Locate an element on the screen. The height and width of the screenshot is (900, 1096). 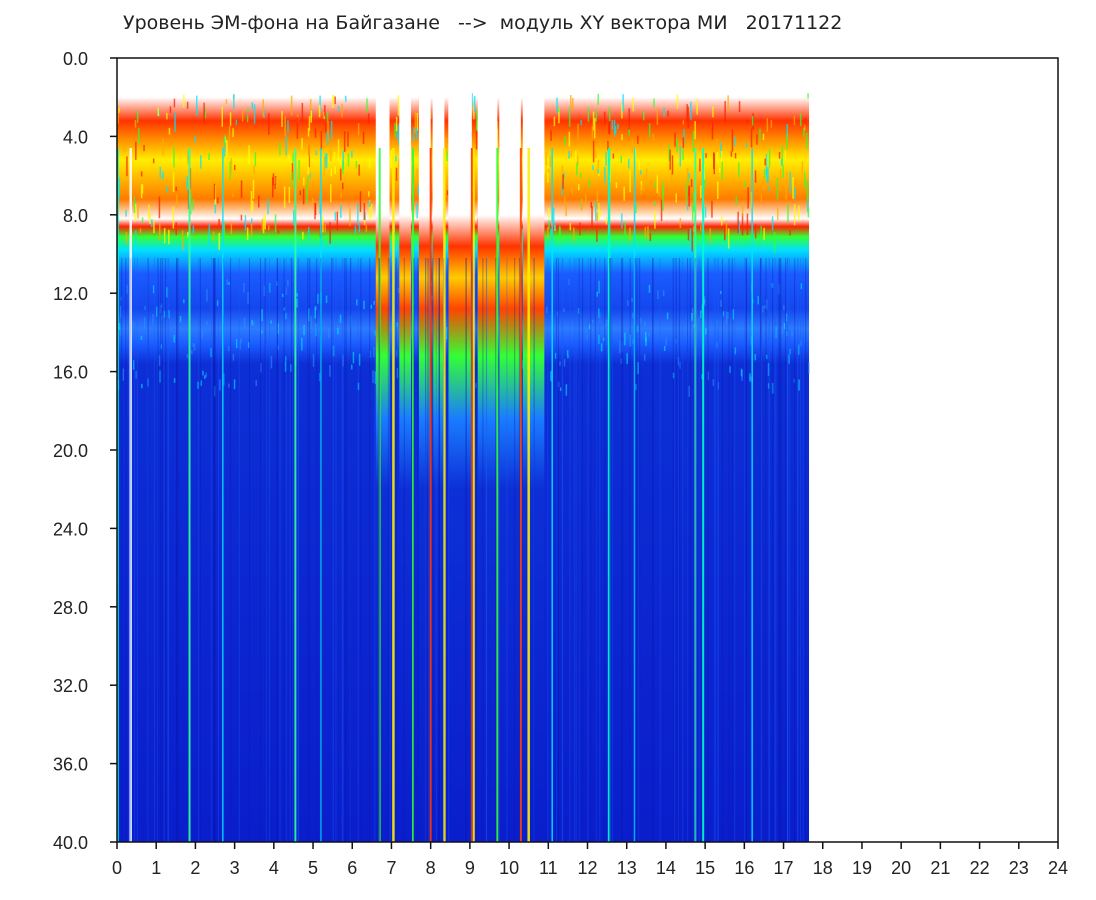
x-tick-label: 8 is located at coordinates (431, 868).